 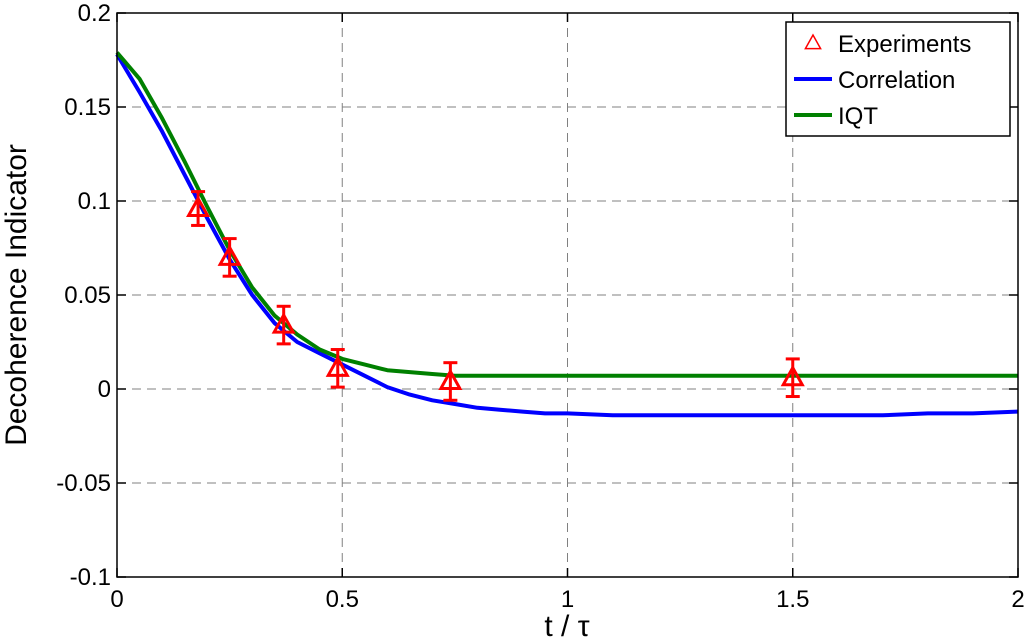 I want to click on x-axis-title: t / τ, so click(x=566, y=626).